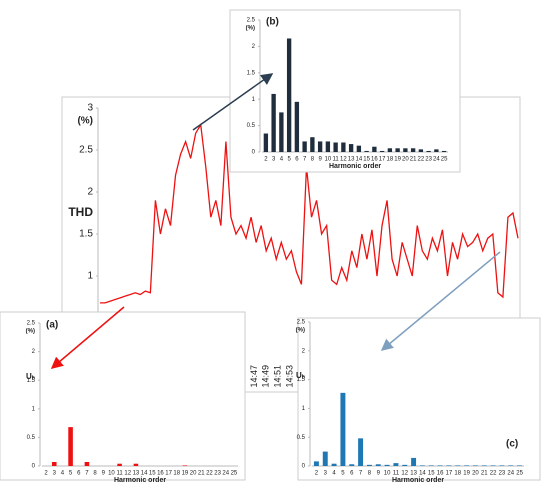 The image size is (550, 489). Describe the element at coordinates (80, 212) in the screenshot. I see `y-axis-label: THD` at that location.